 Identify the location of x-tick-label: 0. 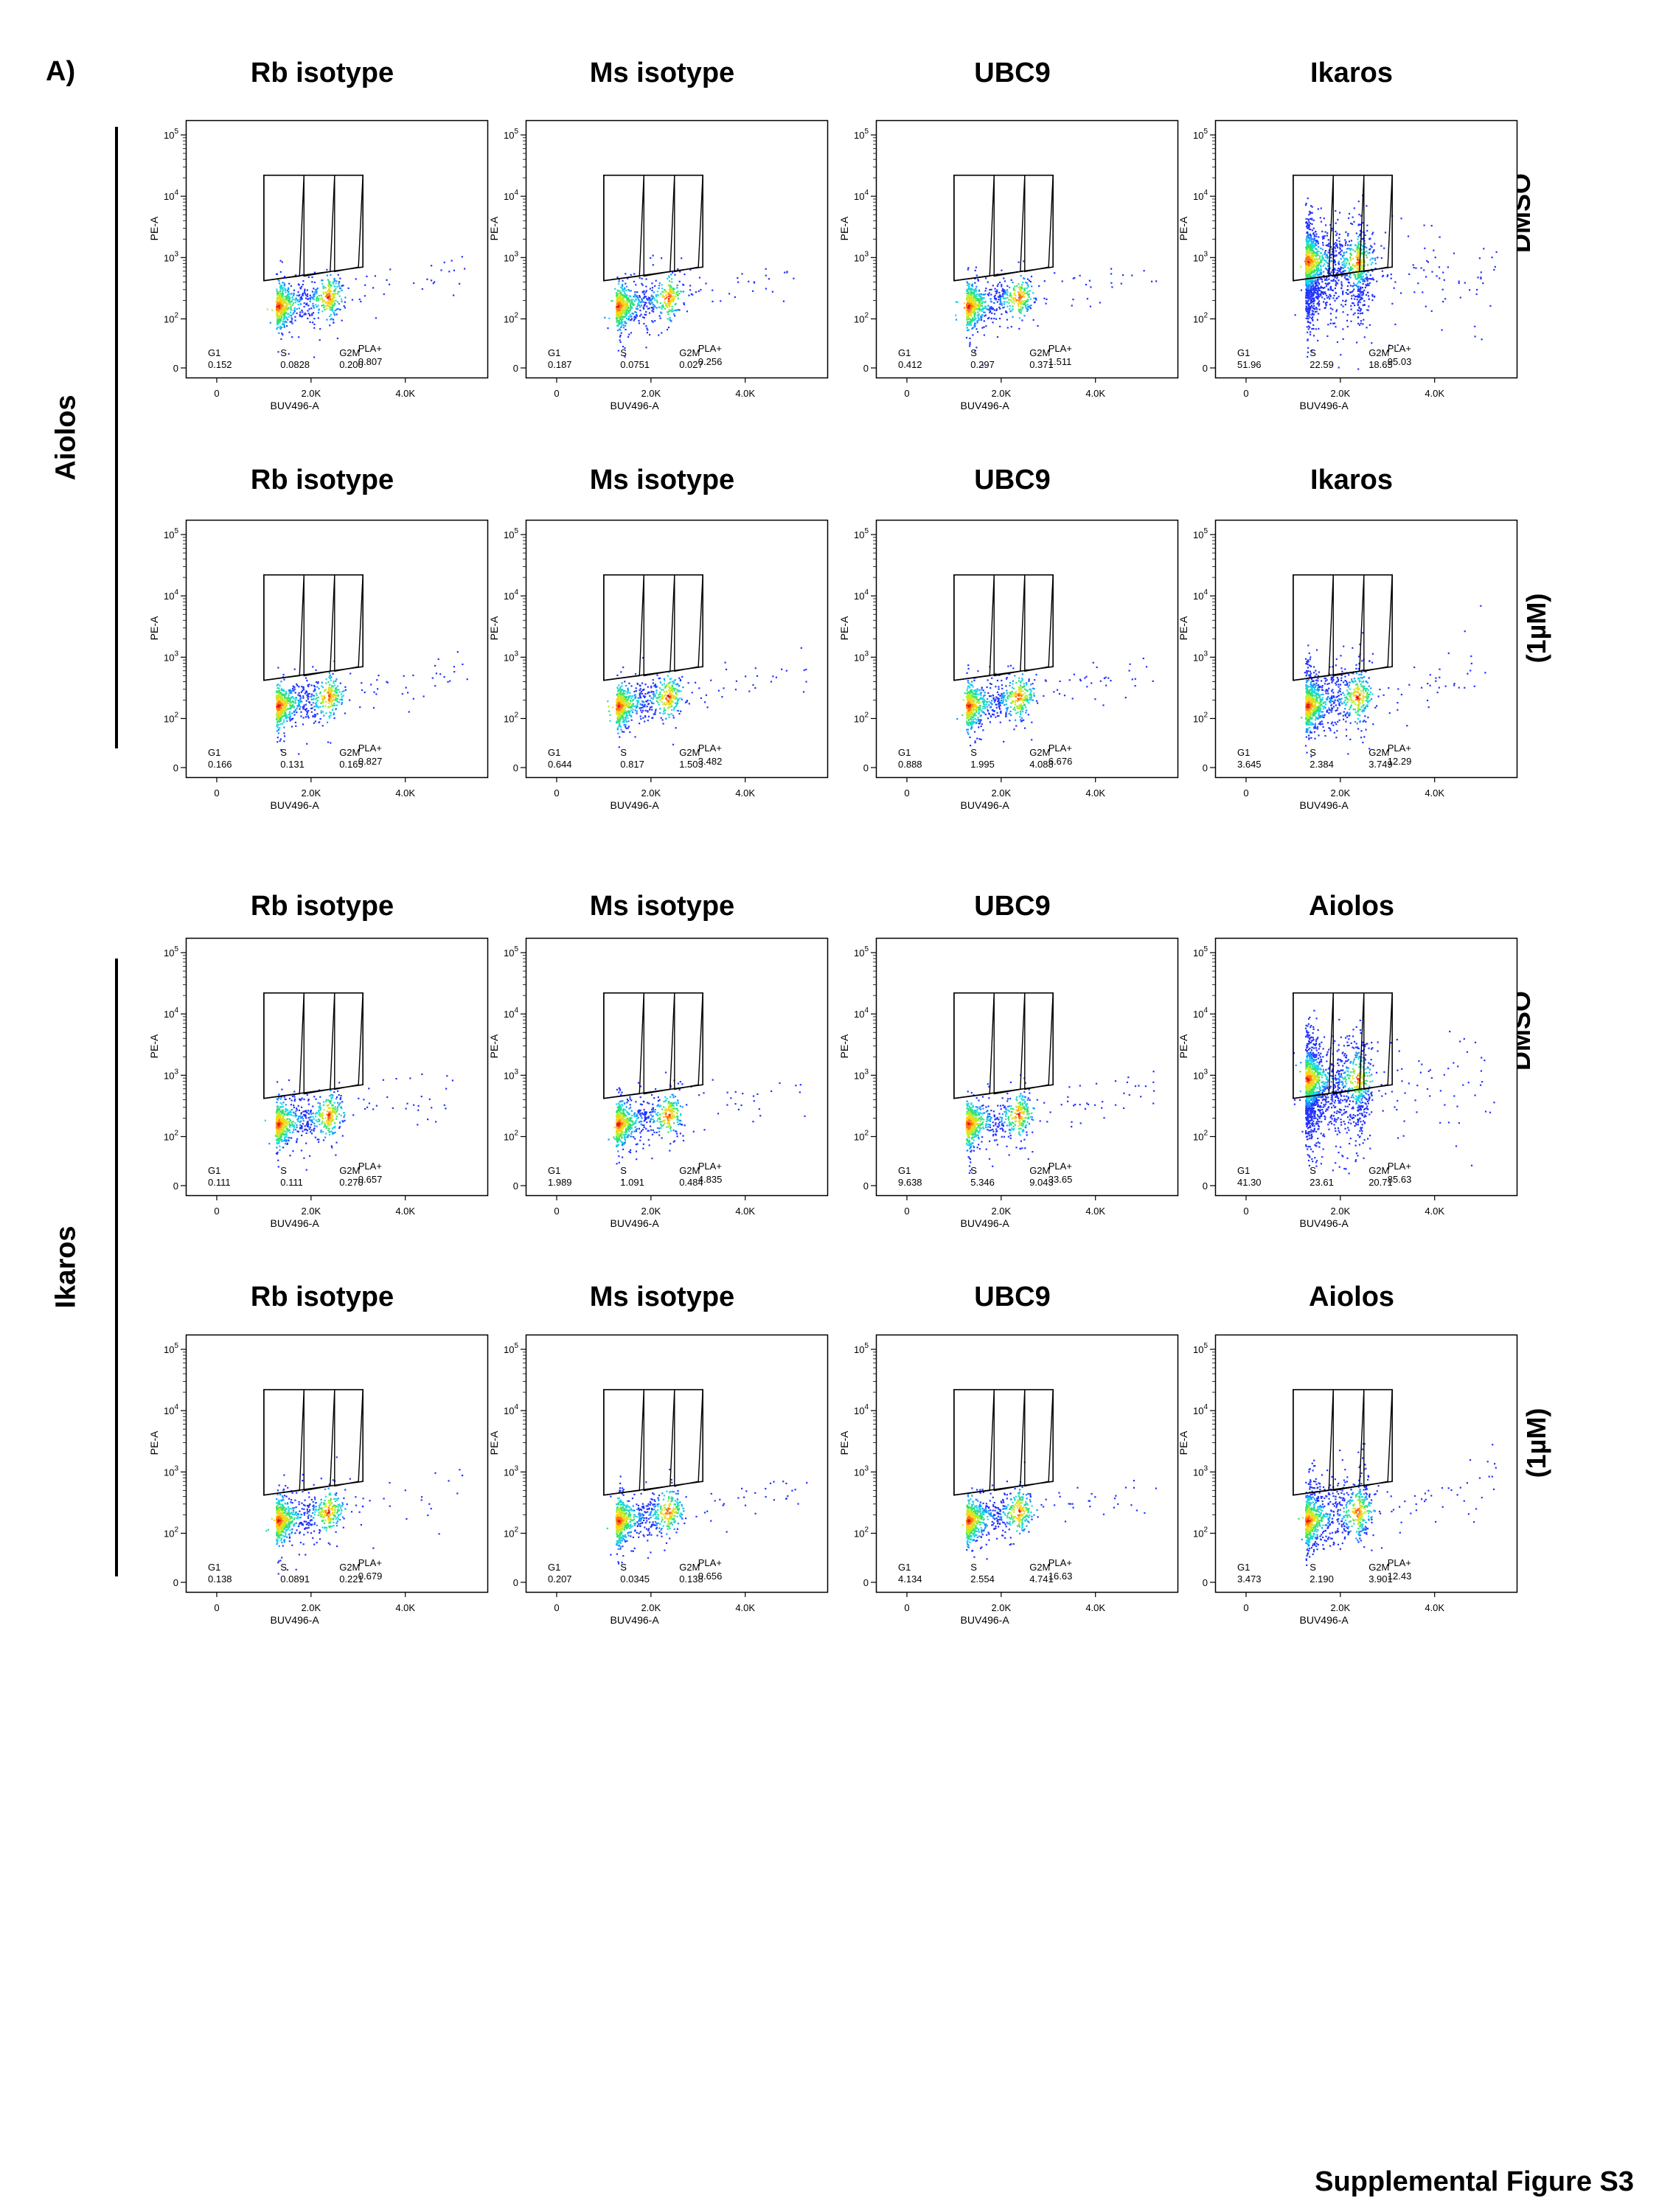
(1245, 393).